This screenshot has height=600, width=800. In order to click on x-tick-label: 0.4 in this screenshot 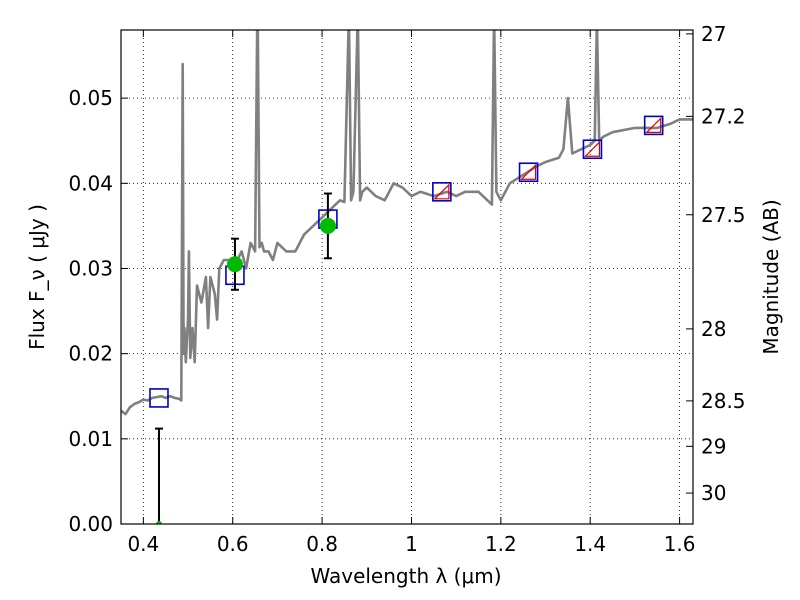, I will do `click(143, 544)`.